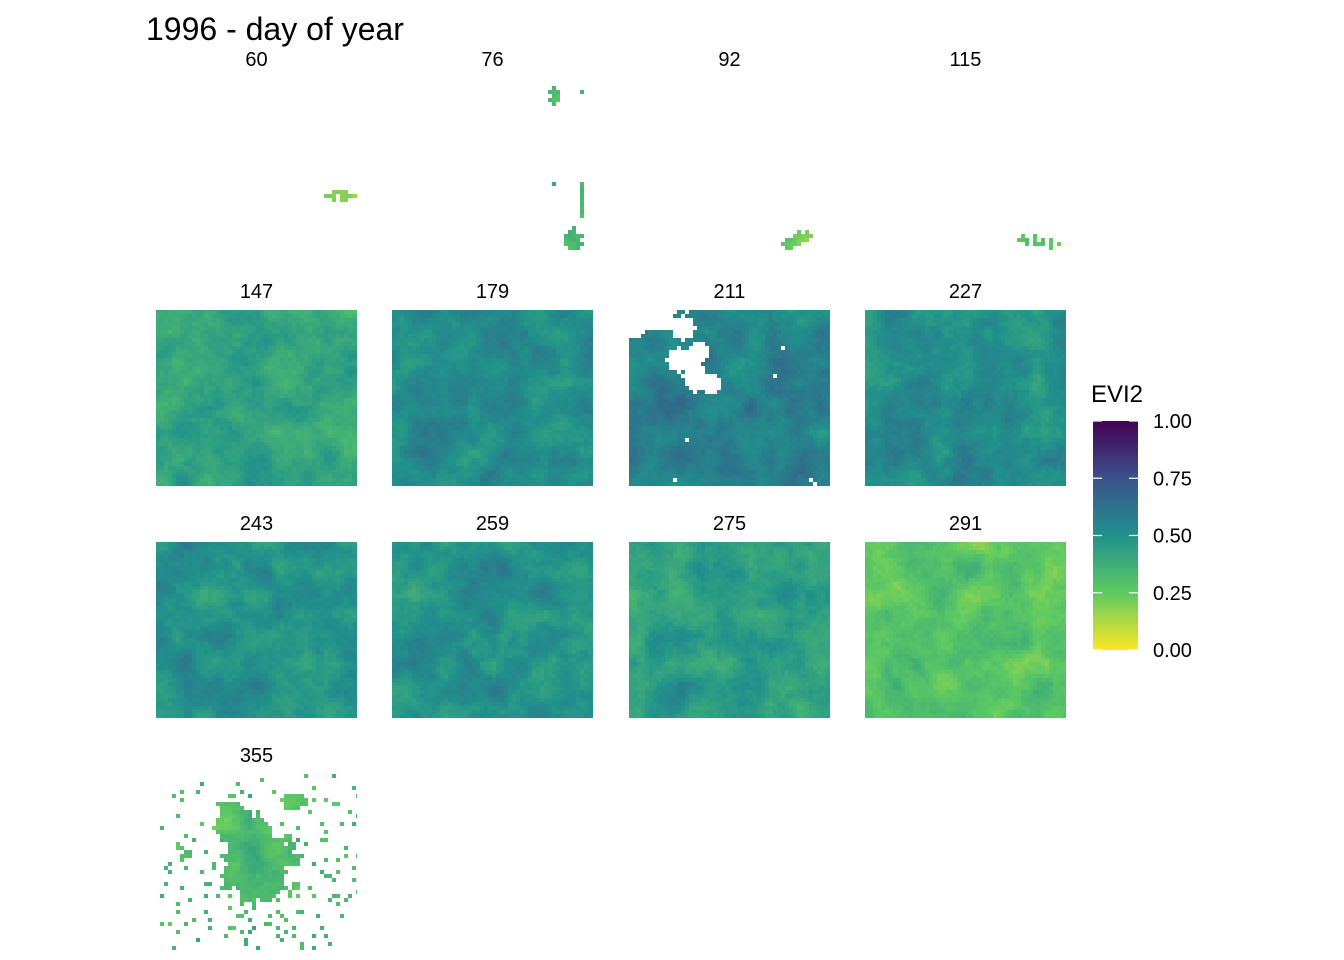  Describe the element at coordinates (1172, 479) in the screenshot. I see `legend-tick-label: 0.75` at that location.